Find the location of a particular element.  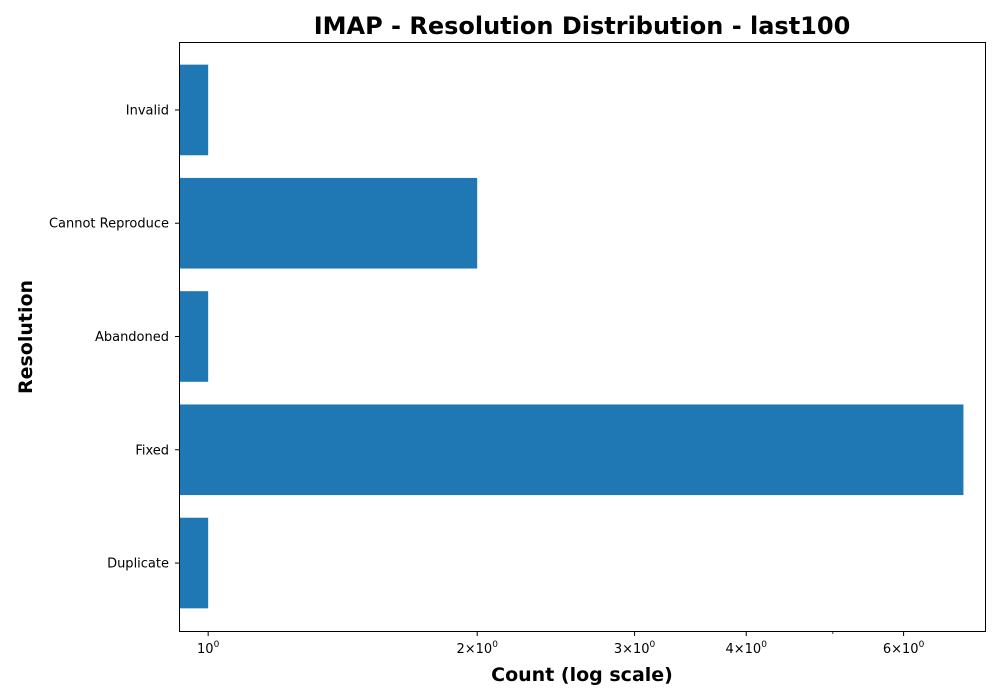

y-axis-title: Resolution is located at coordinates (26, 337).